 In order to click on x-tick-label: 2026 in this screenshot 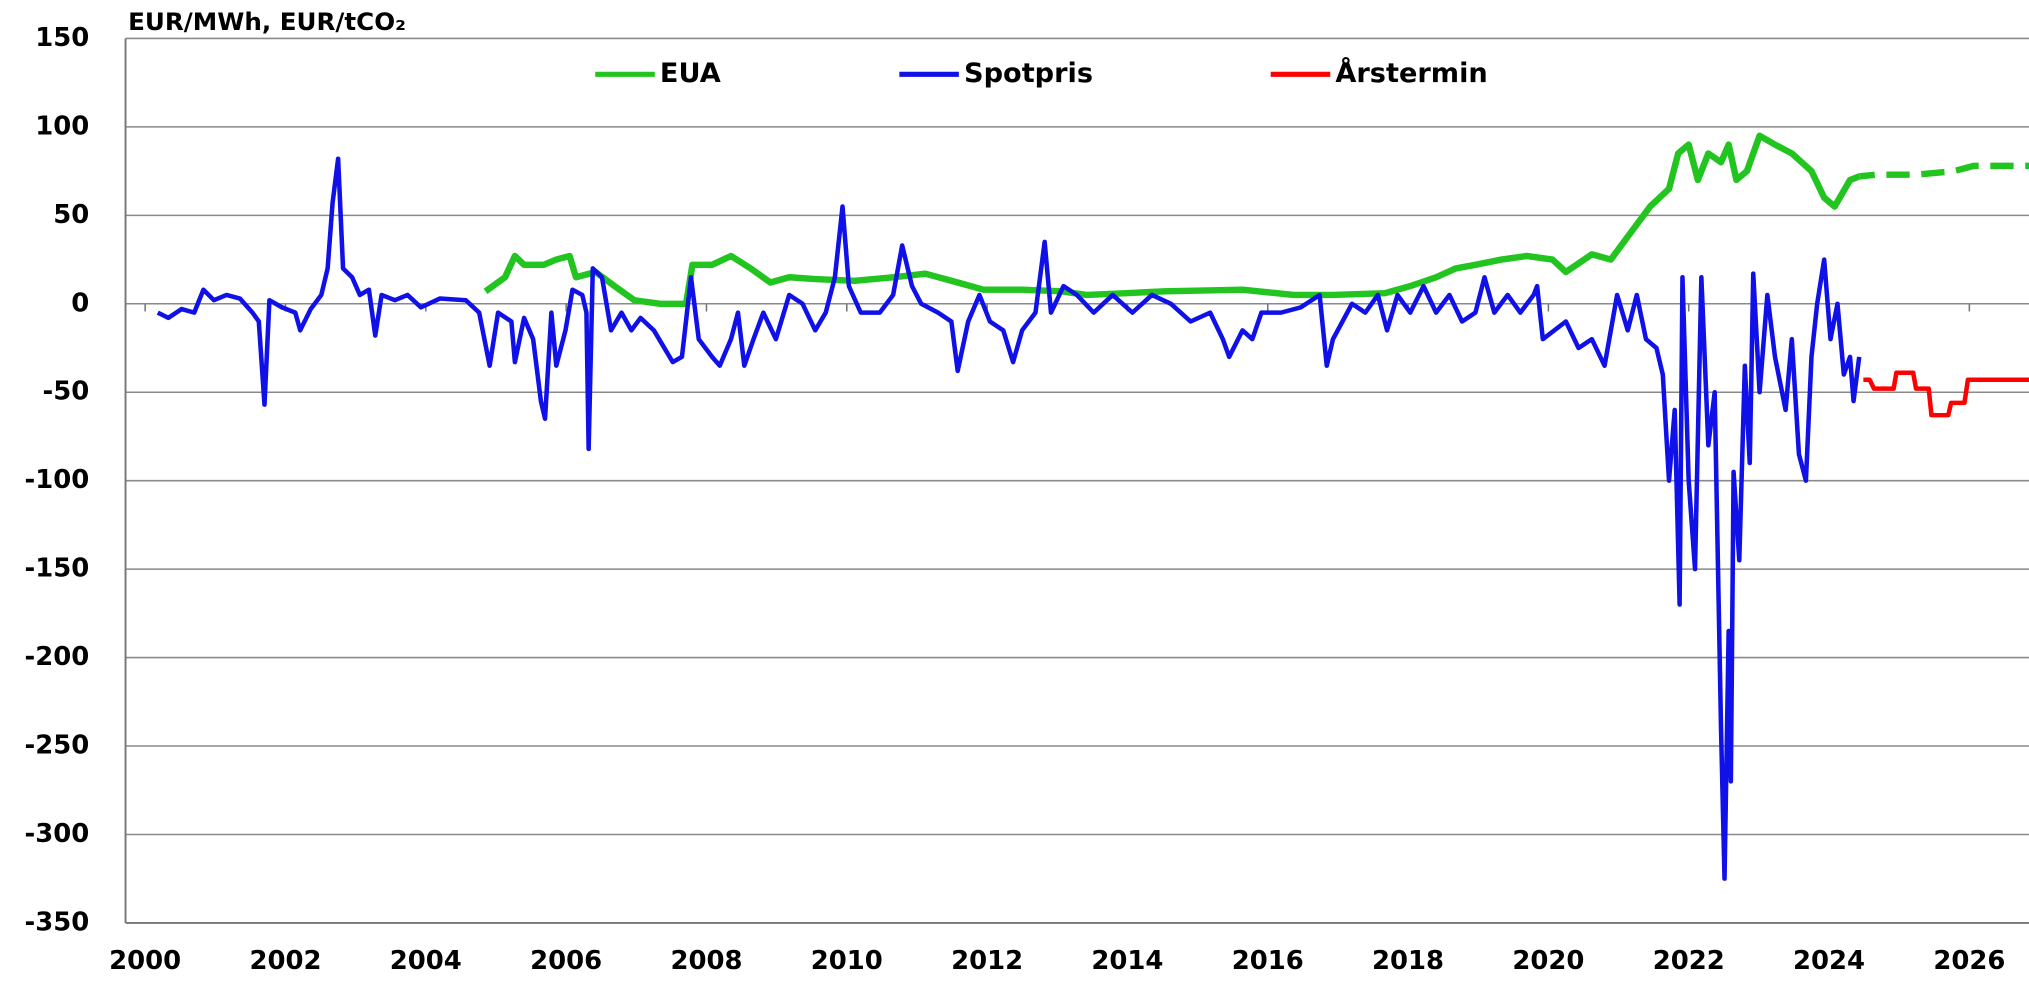, I will do `click(1969, 961)`.